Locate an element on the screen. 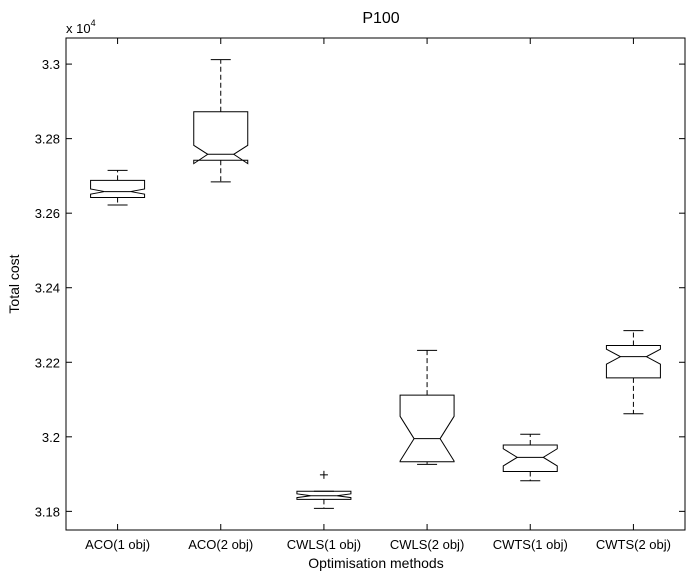  x-tick-label: CWTS(2 obj) is located at coordinates (633, 544).